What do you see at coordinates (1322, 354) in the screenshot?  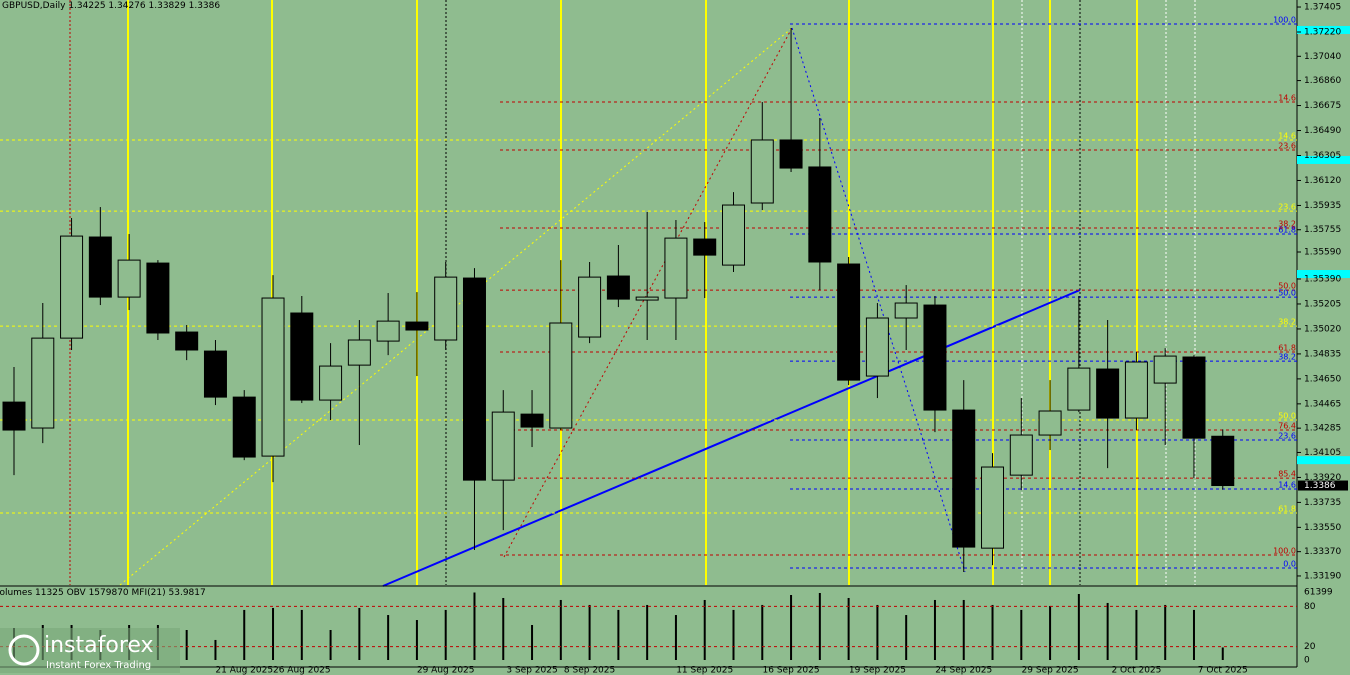 I see `y-tick-label: 1.34835` at bounding box center [1322, 354].